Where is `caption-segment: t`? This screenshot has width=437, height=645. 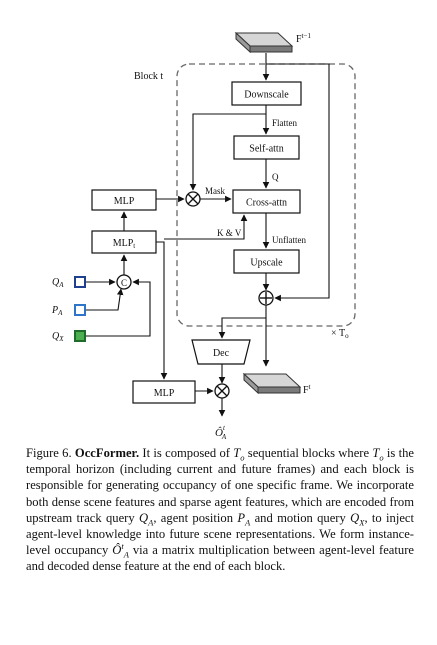 caption-segment: t is located at coordinates (122, 546).